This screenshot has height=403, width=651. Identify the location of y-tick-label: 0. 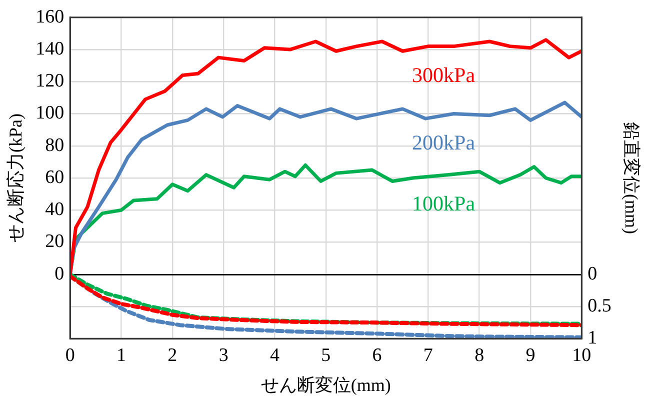
(59, 273).